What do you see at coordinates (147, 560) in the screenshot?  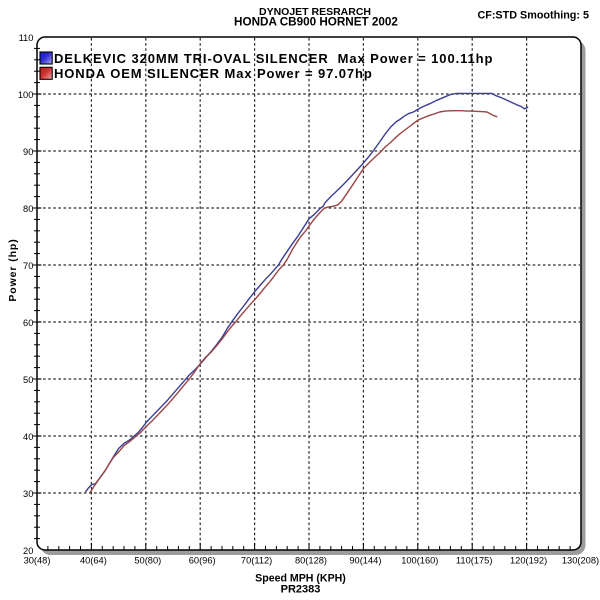 I see `svg-text: 50(80)` at bounding box center [147, 560].